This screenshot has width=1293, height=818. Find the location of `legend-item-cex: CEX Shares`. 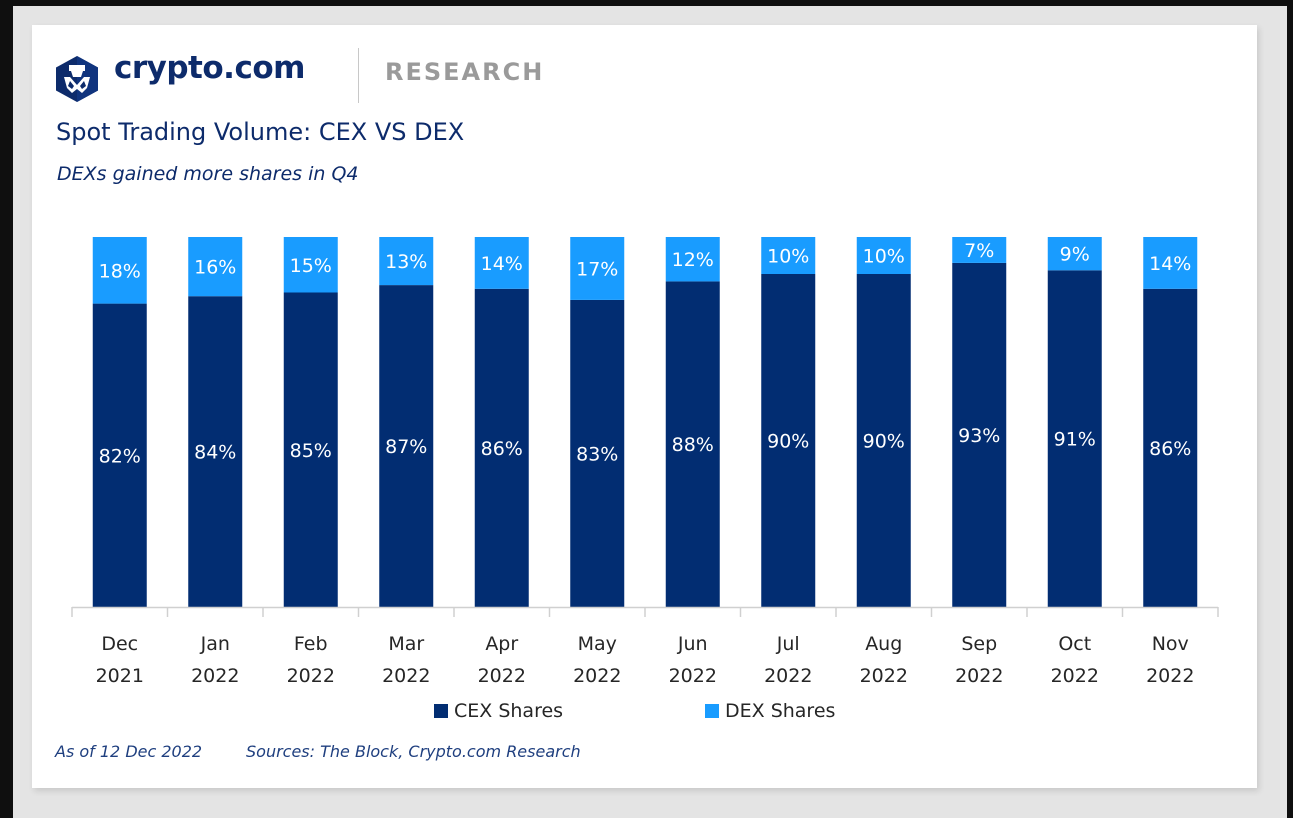

legend-item-cex: CEX Shares is located at coordinates (498, 711).